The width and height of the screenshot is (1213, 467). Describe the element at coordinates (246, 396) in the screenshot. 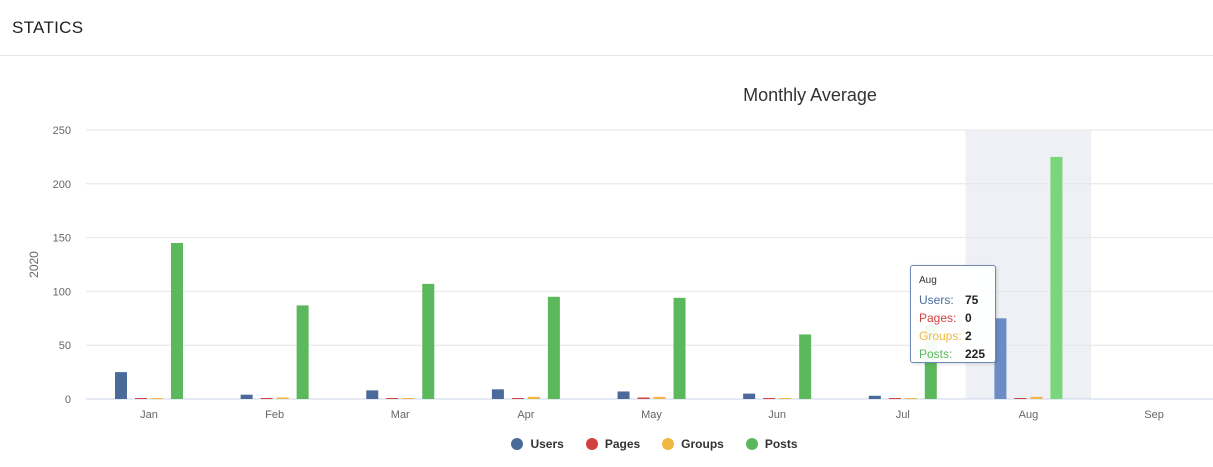

I see `bar-users-feb` at that location.